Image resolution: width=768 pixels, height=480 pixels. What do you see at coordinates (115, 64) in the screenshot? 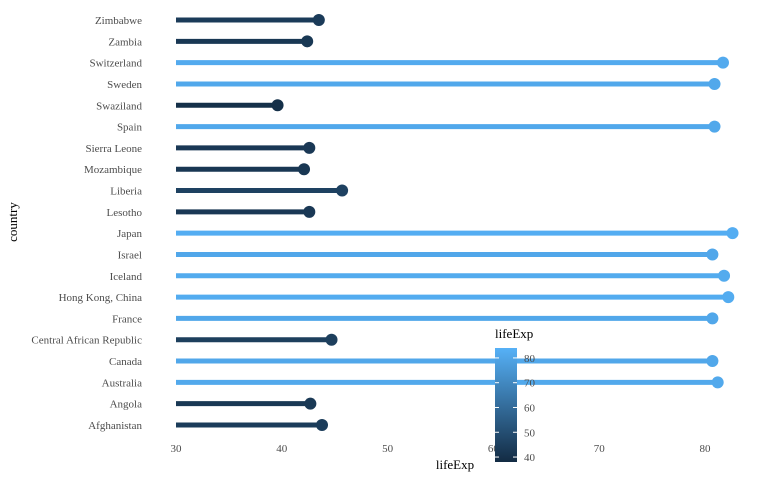
I see `category-label-2: Switzerland` at bounding box center [115, 64].